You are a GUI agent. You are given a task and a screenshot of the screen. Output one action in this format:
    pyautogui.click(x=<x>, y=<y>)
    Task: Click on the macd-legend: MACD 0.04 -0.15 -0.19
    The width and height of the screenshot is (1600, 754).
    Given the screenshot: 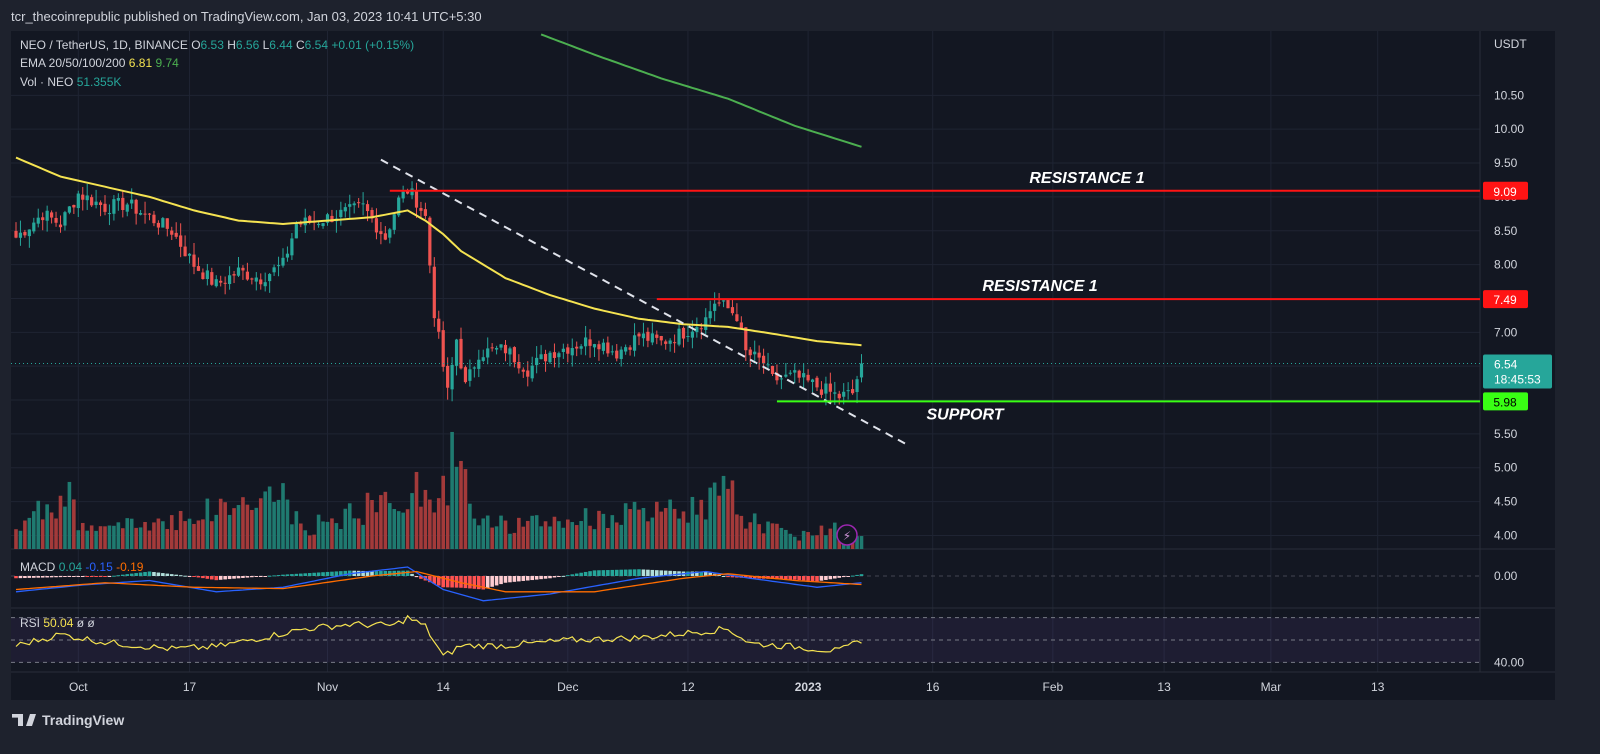 What is the action you would take?
    pyautogui.click(x=81, y=567)
    